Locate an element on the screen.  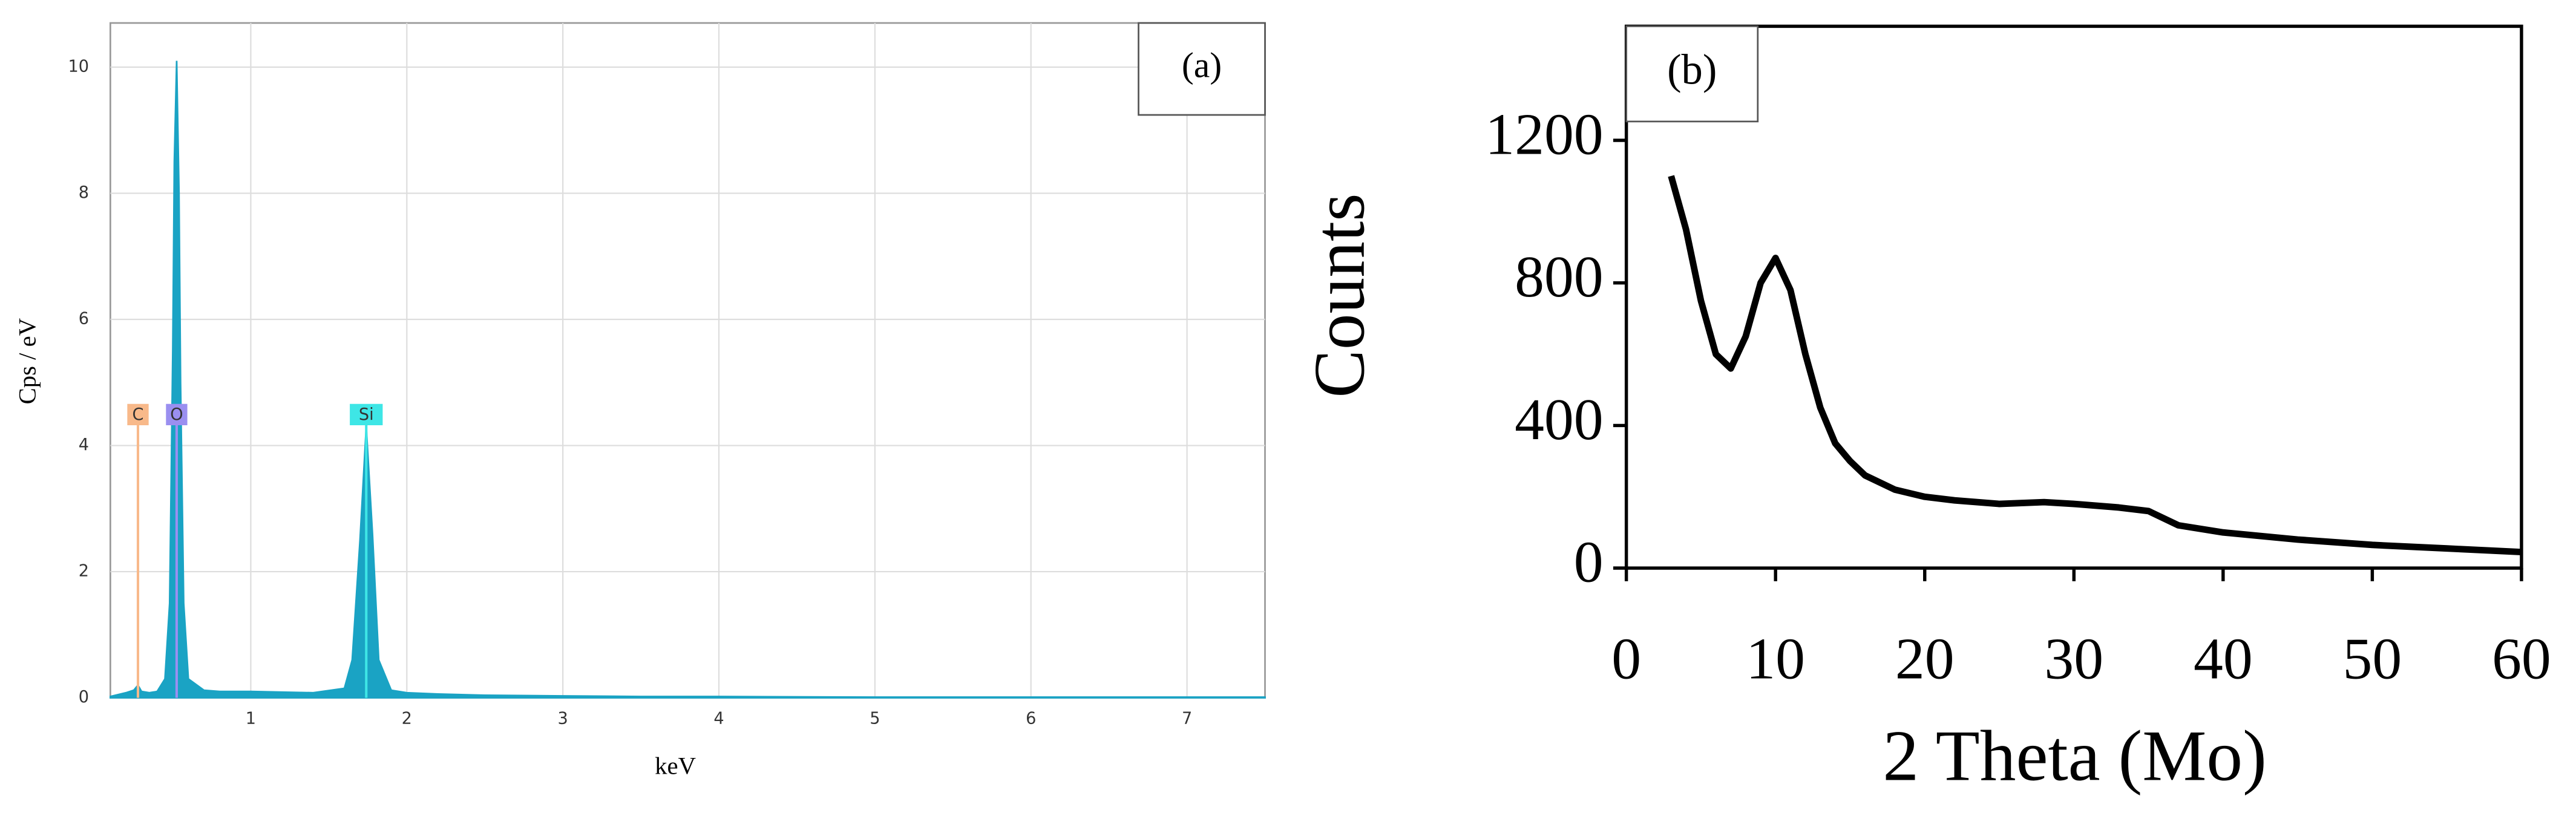
x-axis-label: 2 Theta (Mo) is located at coordinates (2074, 756).